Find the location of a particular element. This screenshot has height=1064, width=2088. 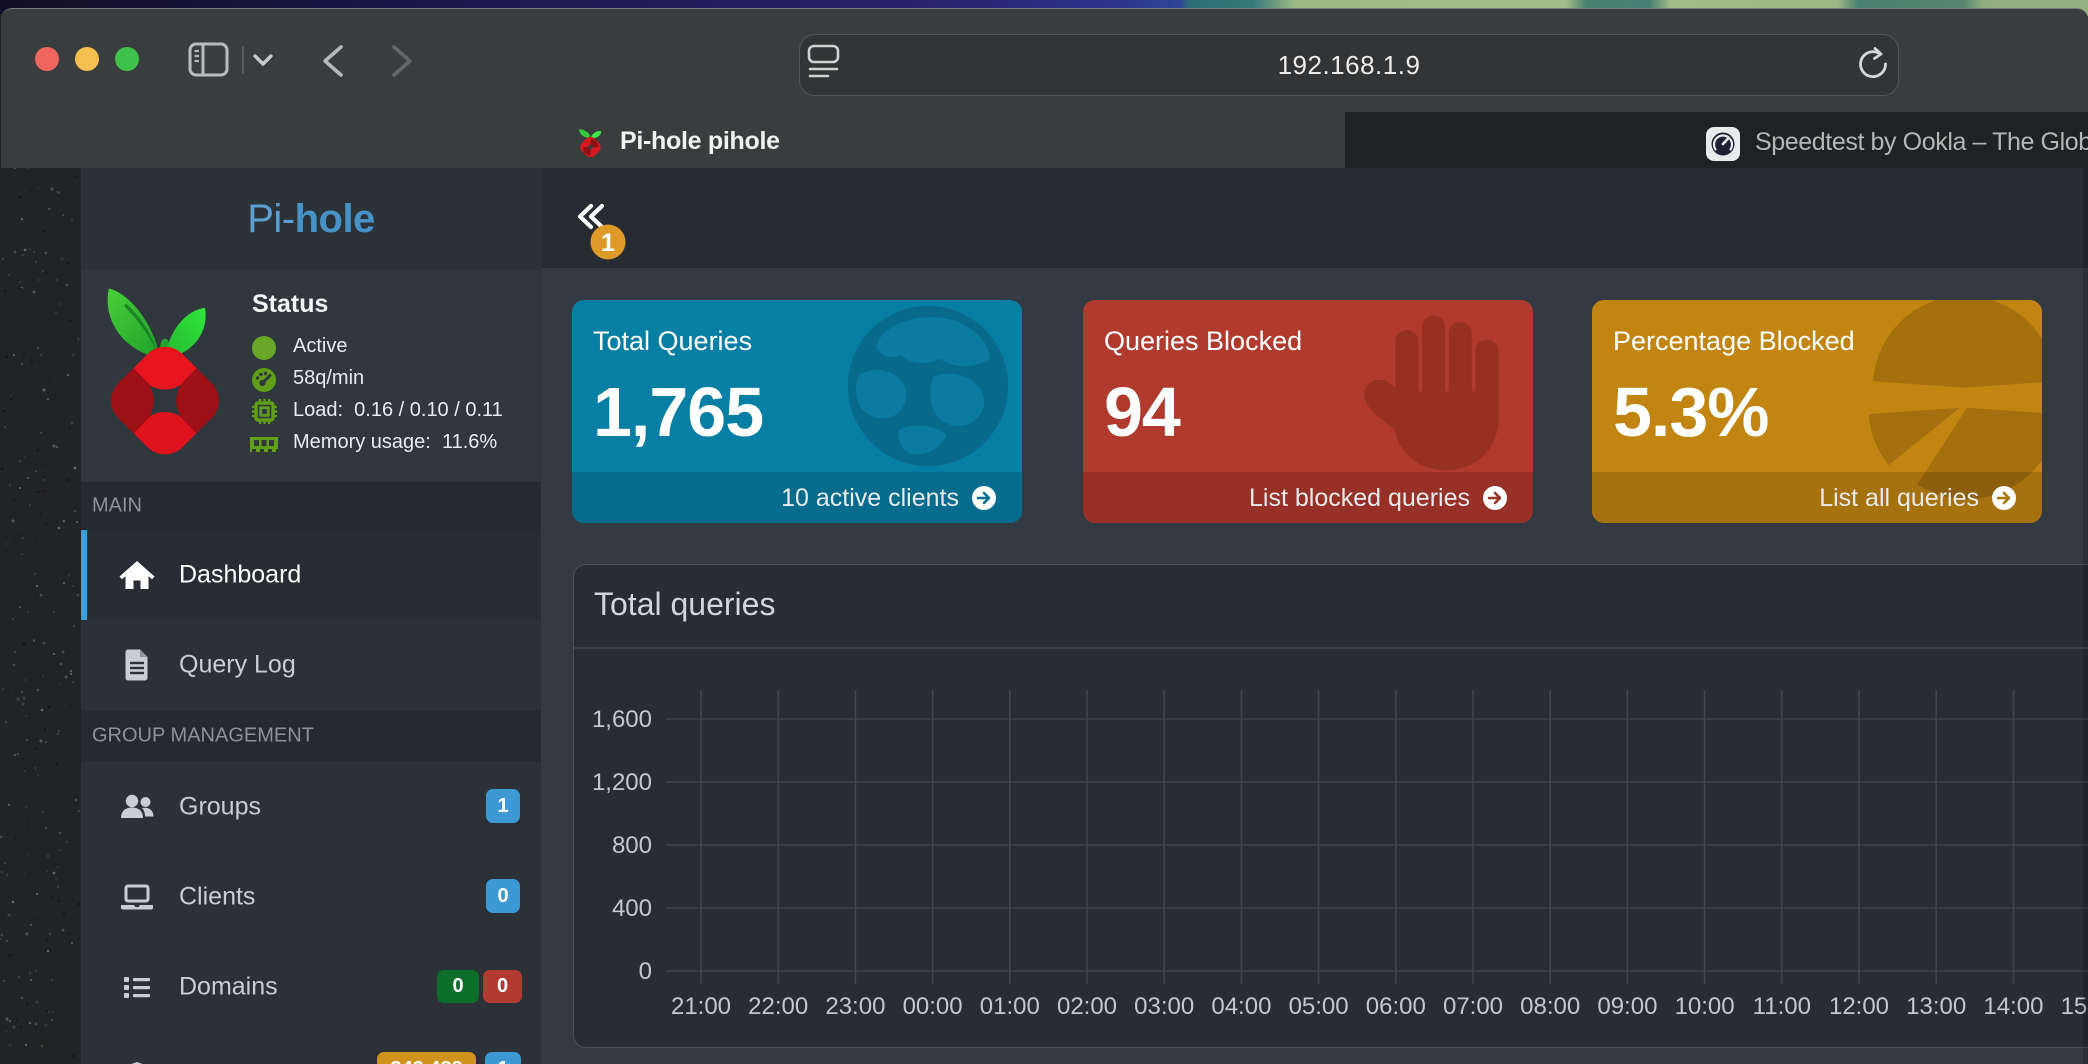

svg-text: 13:00 is located at coordinates (1936, 1006).